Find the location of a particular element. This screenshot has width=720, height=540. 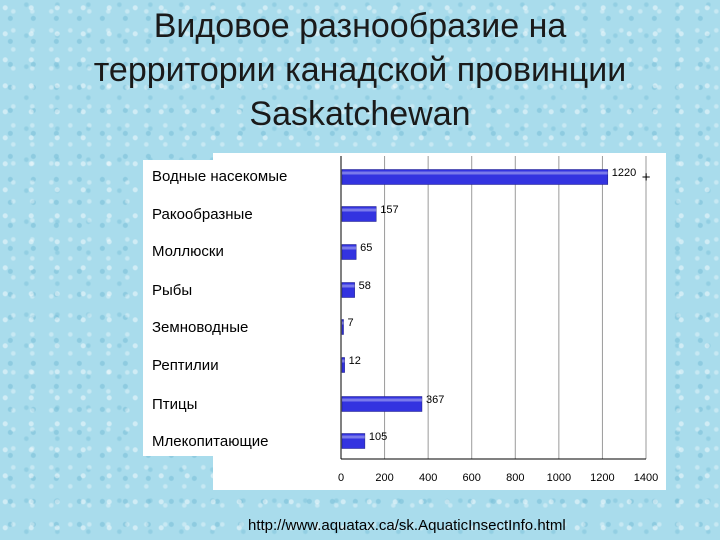

data-label-7: 367 is located at coordinates (435, 400).